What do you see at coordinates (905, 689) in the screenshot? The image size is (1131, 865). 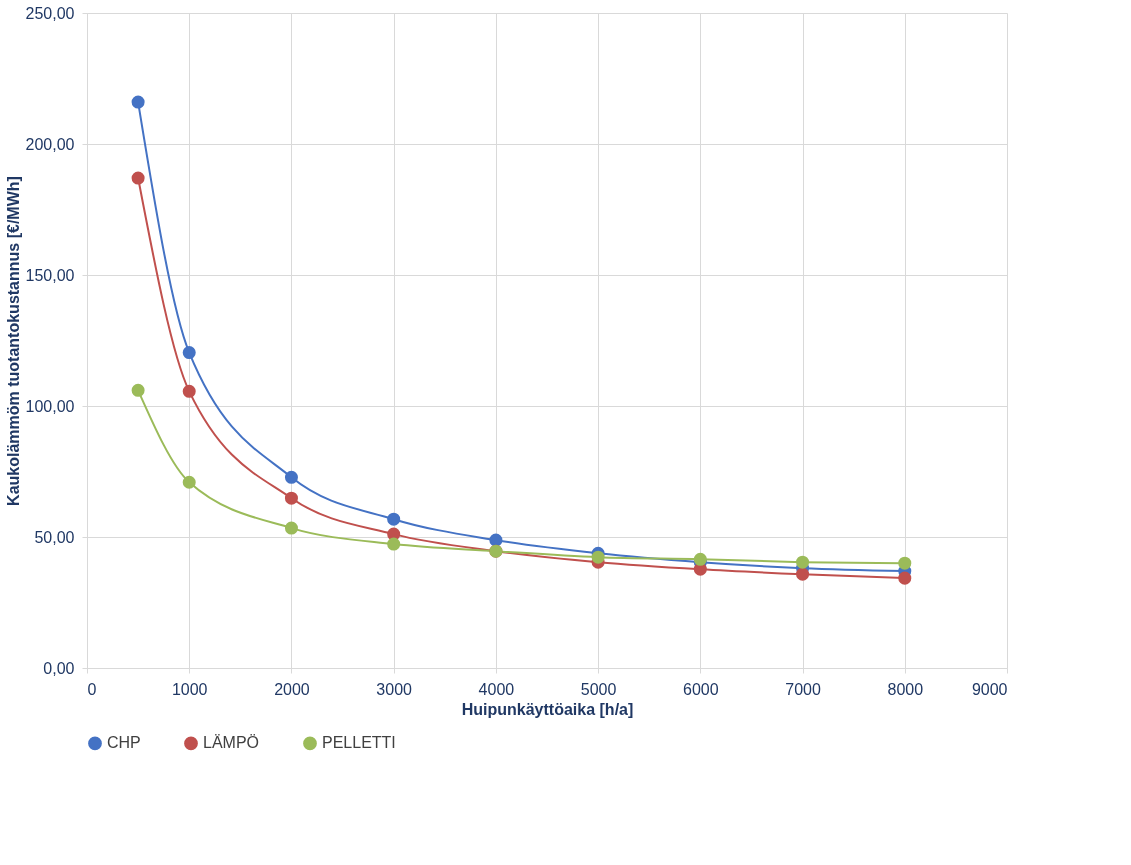 I see `x-tick-label: 8000` at bounding box center [905, 689].